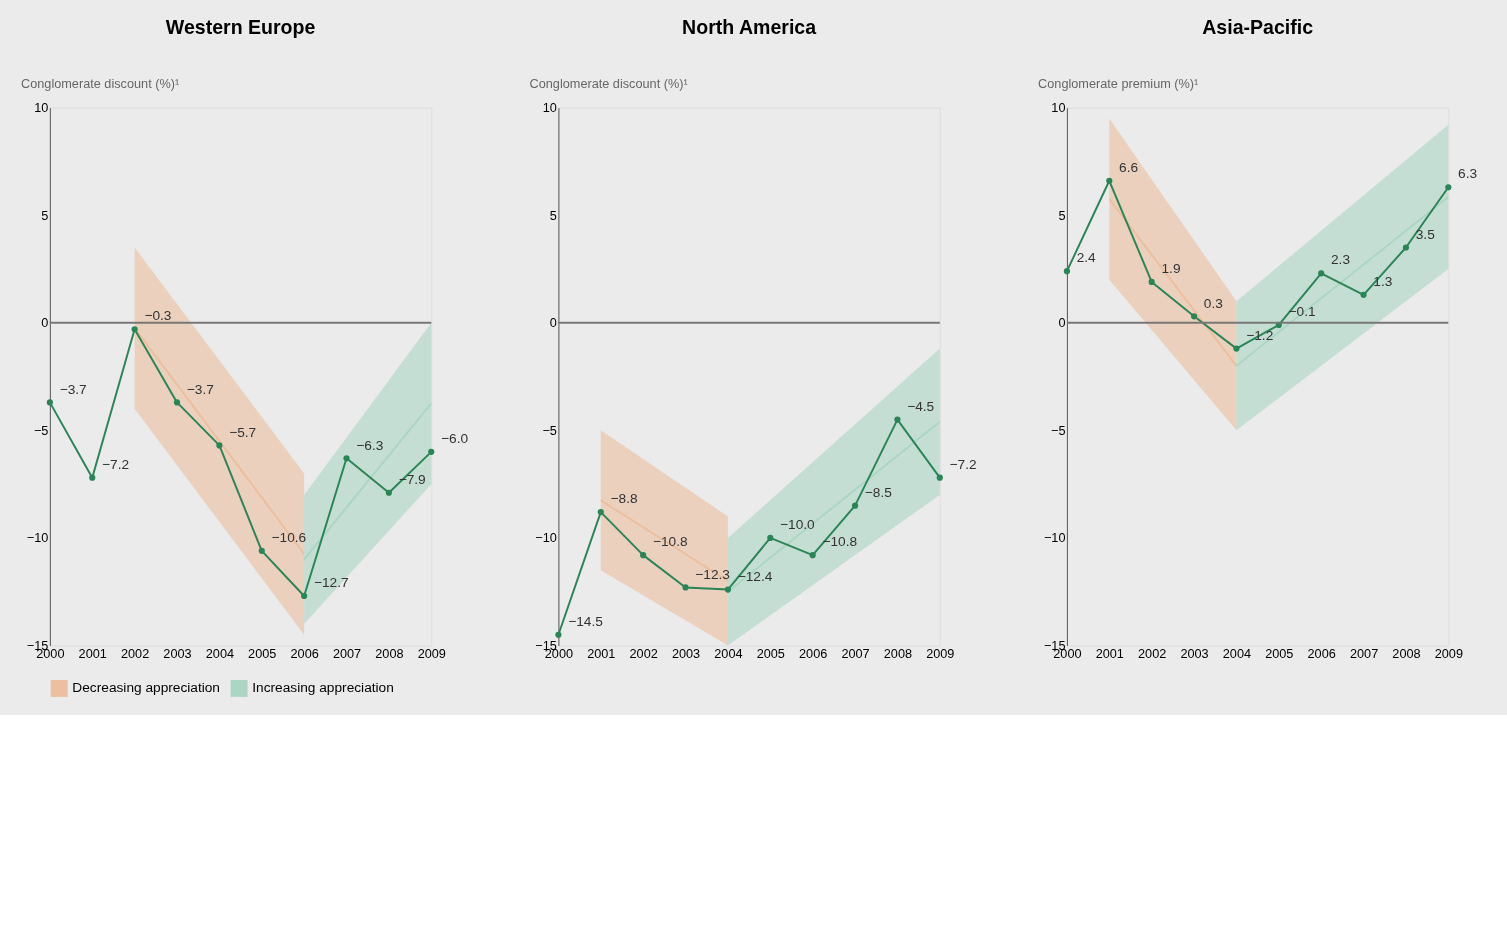 This screenshot has height=929, width=1507. What do you see at coordinates (624, 499) in the screenshot?
I see `data-label: −8.8` at bounding box center [624, 499].